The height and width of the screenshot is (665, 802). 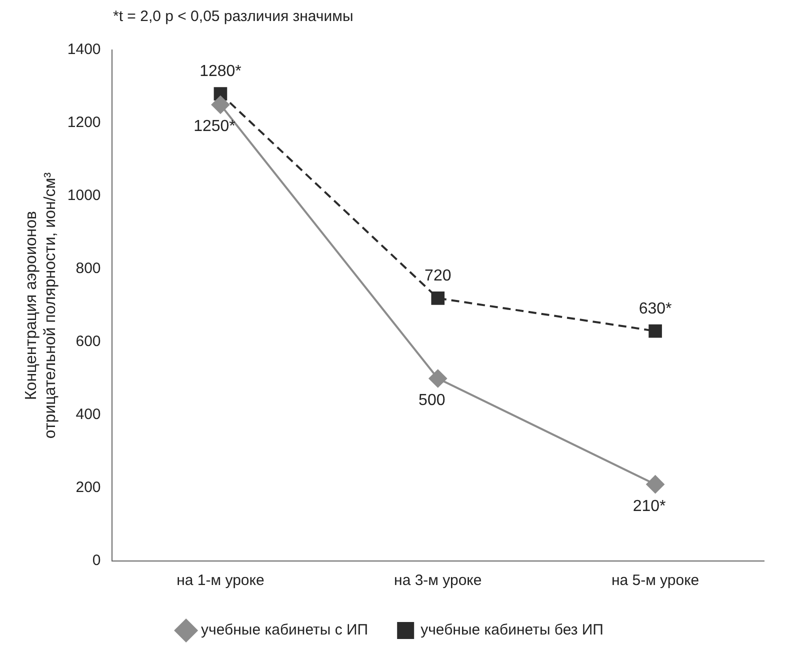 I want to click on y-tick-label: 1000, so click(x=84, y=195).